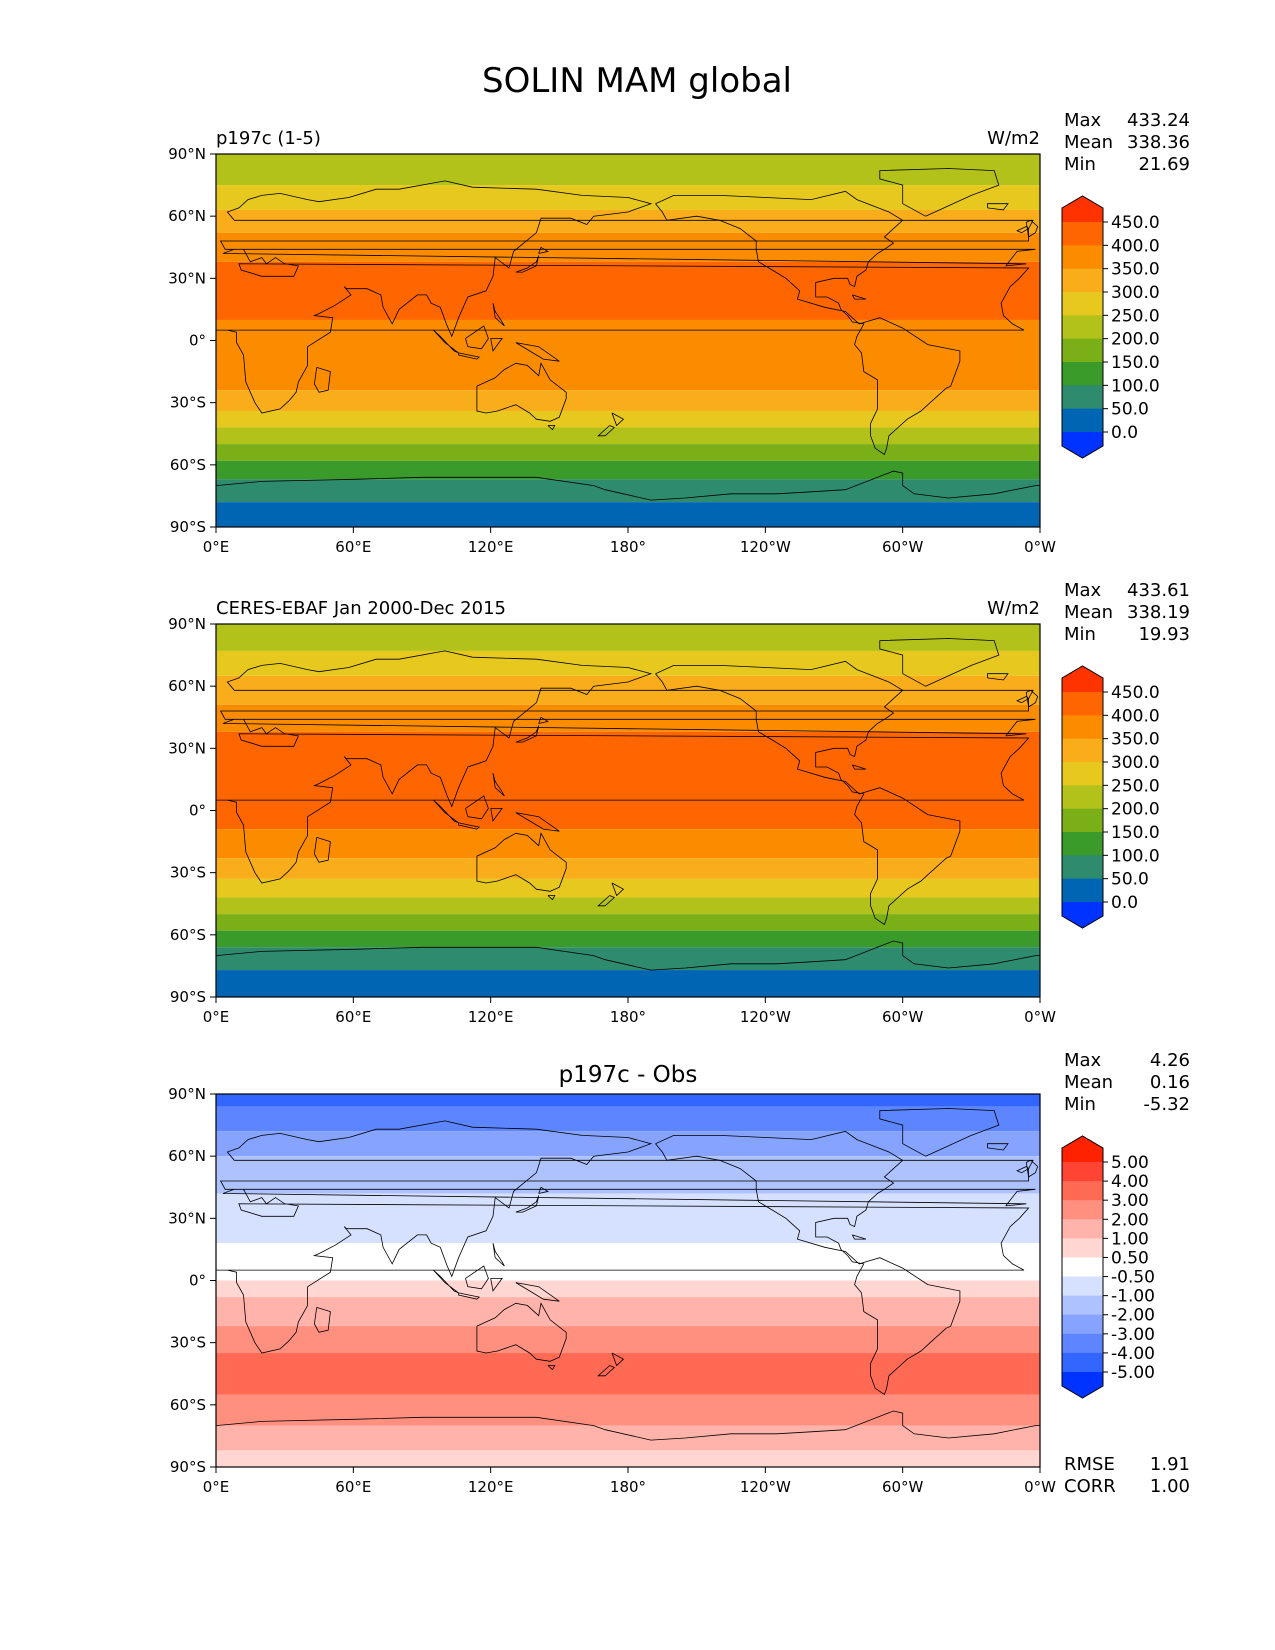  Describe the element at coordinates (1130, 1163) in the screenshot. I see `colorbar-label: 5.00` at that location.